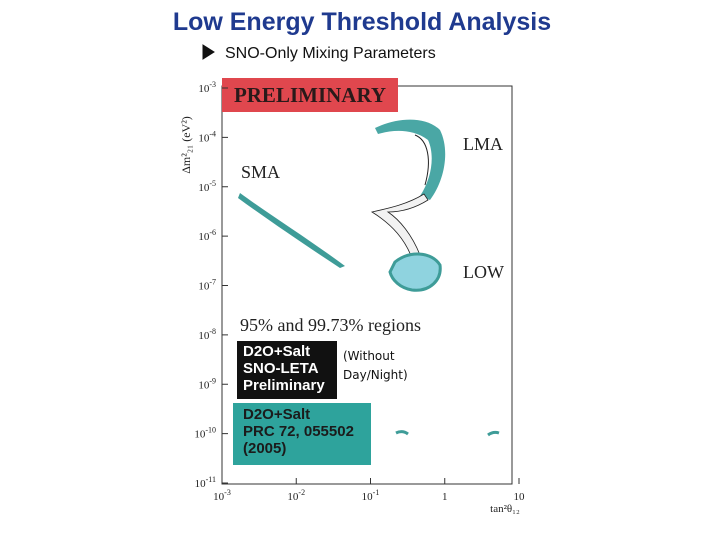  I want to click on region-label: SMA, so click(260, 172).